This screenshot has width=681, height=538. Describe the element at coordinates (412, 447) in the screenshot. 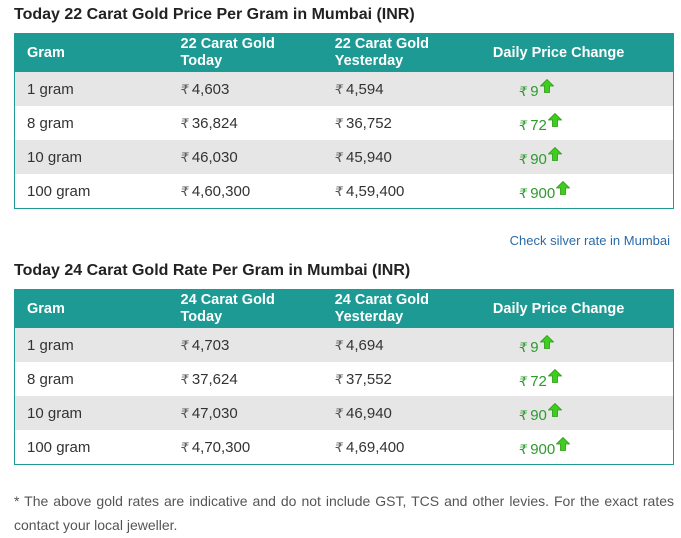

I see `cell-yesterday: ₹4,69,400` at that location.